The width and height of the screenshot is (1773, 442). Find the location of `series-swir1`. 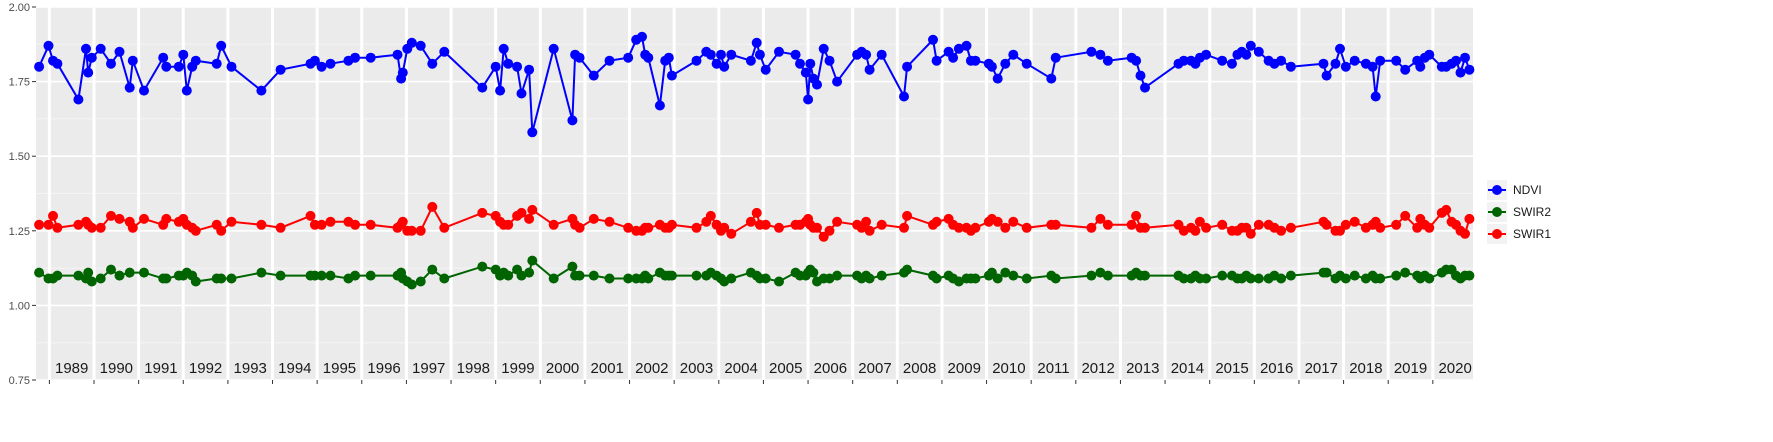

series-swir1 is located at coordinates (754, 221).